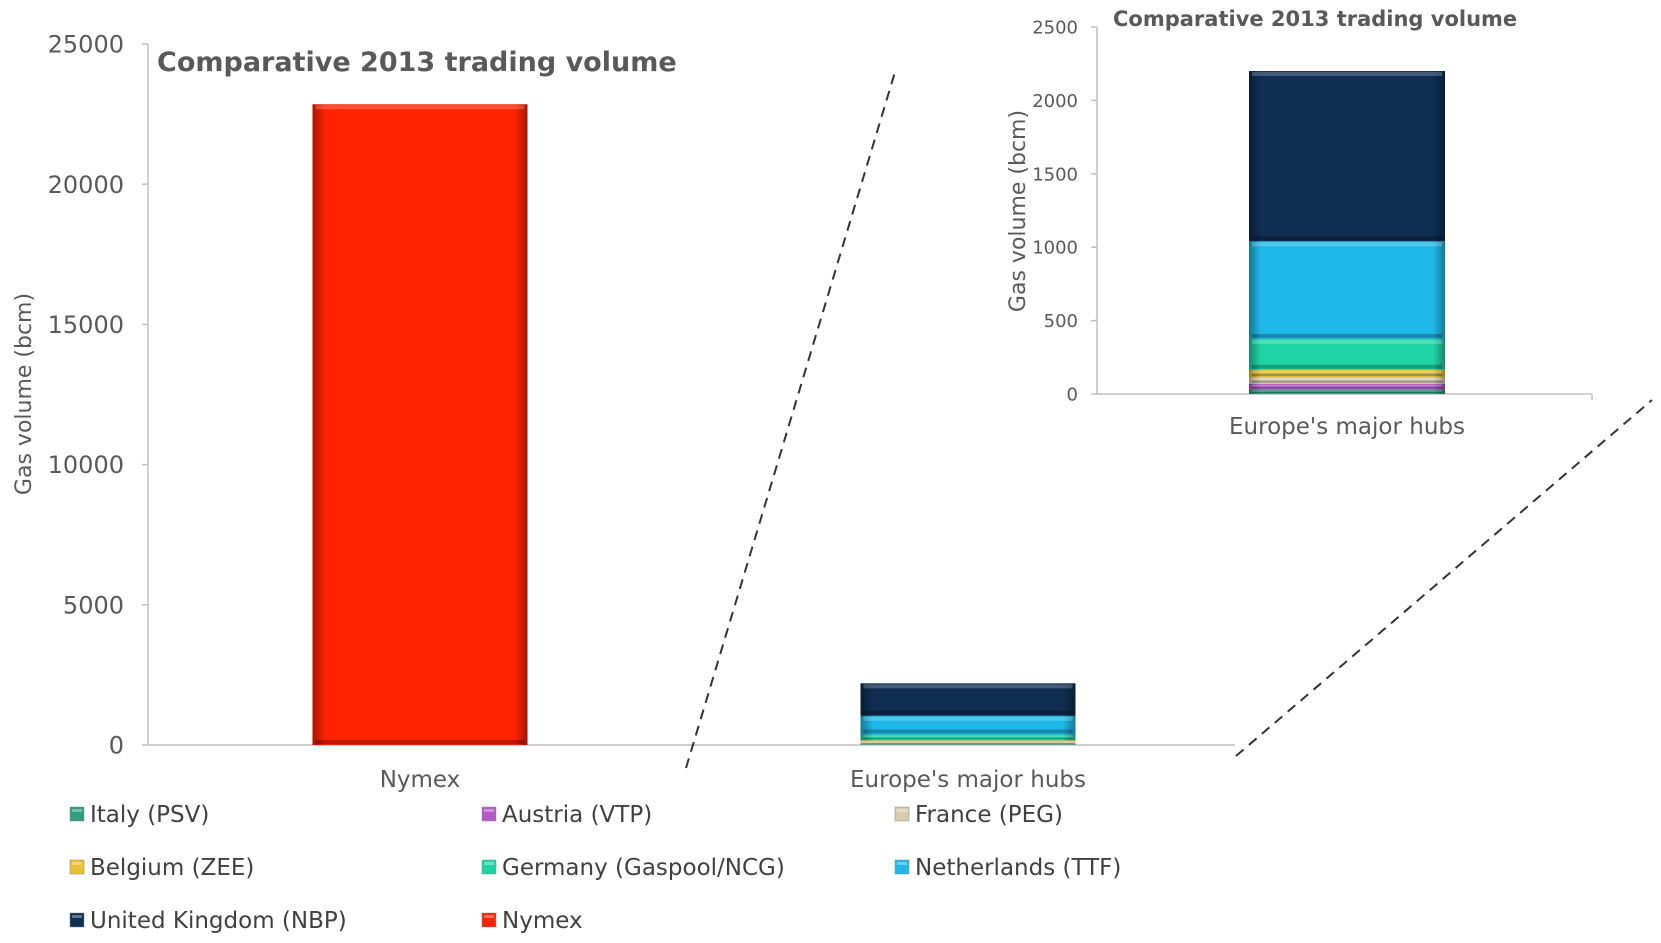 The width and height of the screenshot is (1661, 943). Describe the element at coordinates (989, 815) in the screenshot. I see `legend-label: France (PEG)` at that location.